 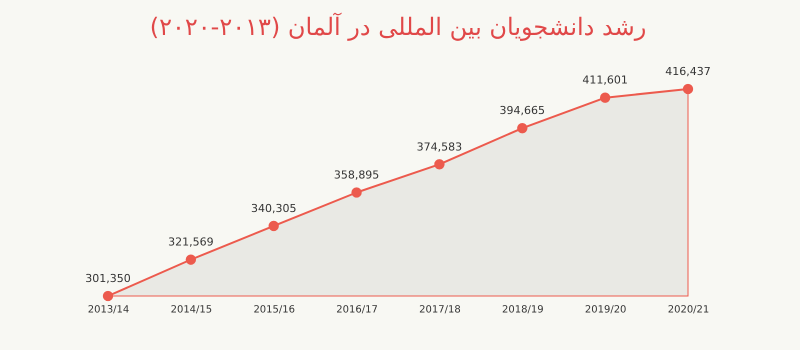 What do you see at coordinates (109, 310) in the screenshot?
I see `x-tick-label: 2013/14` at bounding box center [109, 310].